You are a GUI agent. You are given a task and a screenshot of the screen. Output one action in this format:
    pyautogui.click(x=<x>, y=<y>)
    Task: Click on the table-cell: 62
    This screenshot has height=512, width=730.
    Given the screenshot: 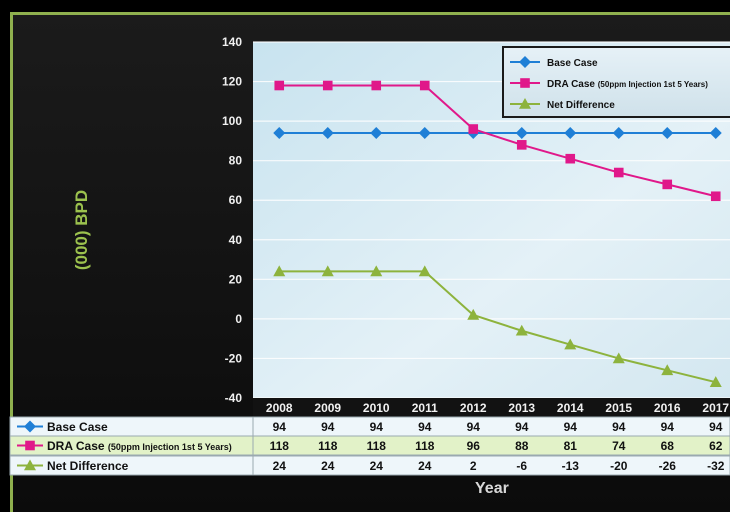 What is the action you would take?
    pyautogui.click(x=716, y=446)
    